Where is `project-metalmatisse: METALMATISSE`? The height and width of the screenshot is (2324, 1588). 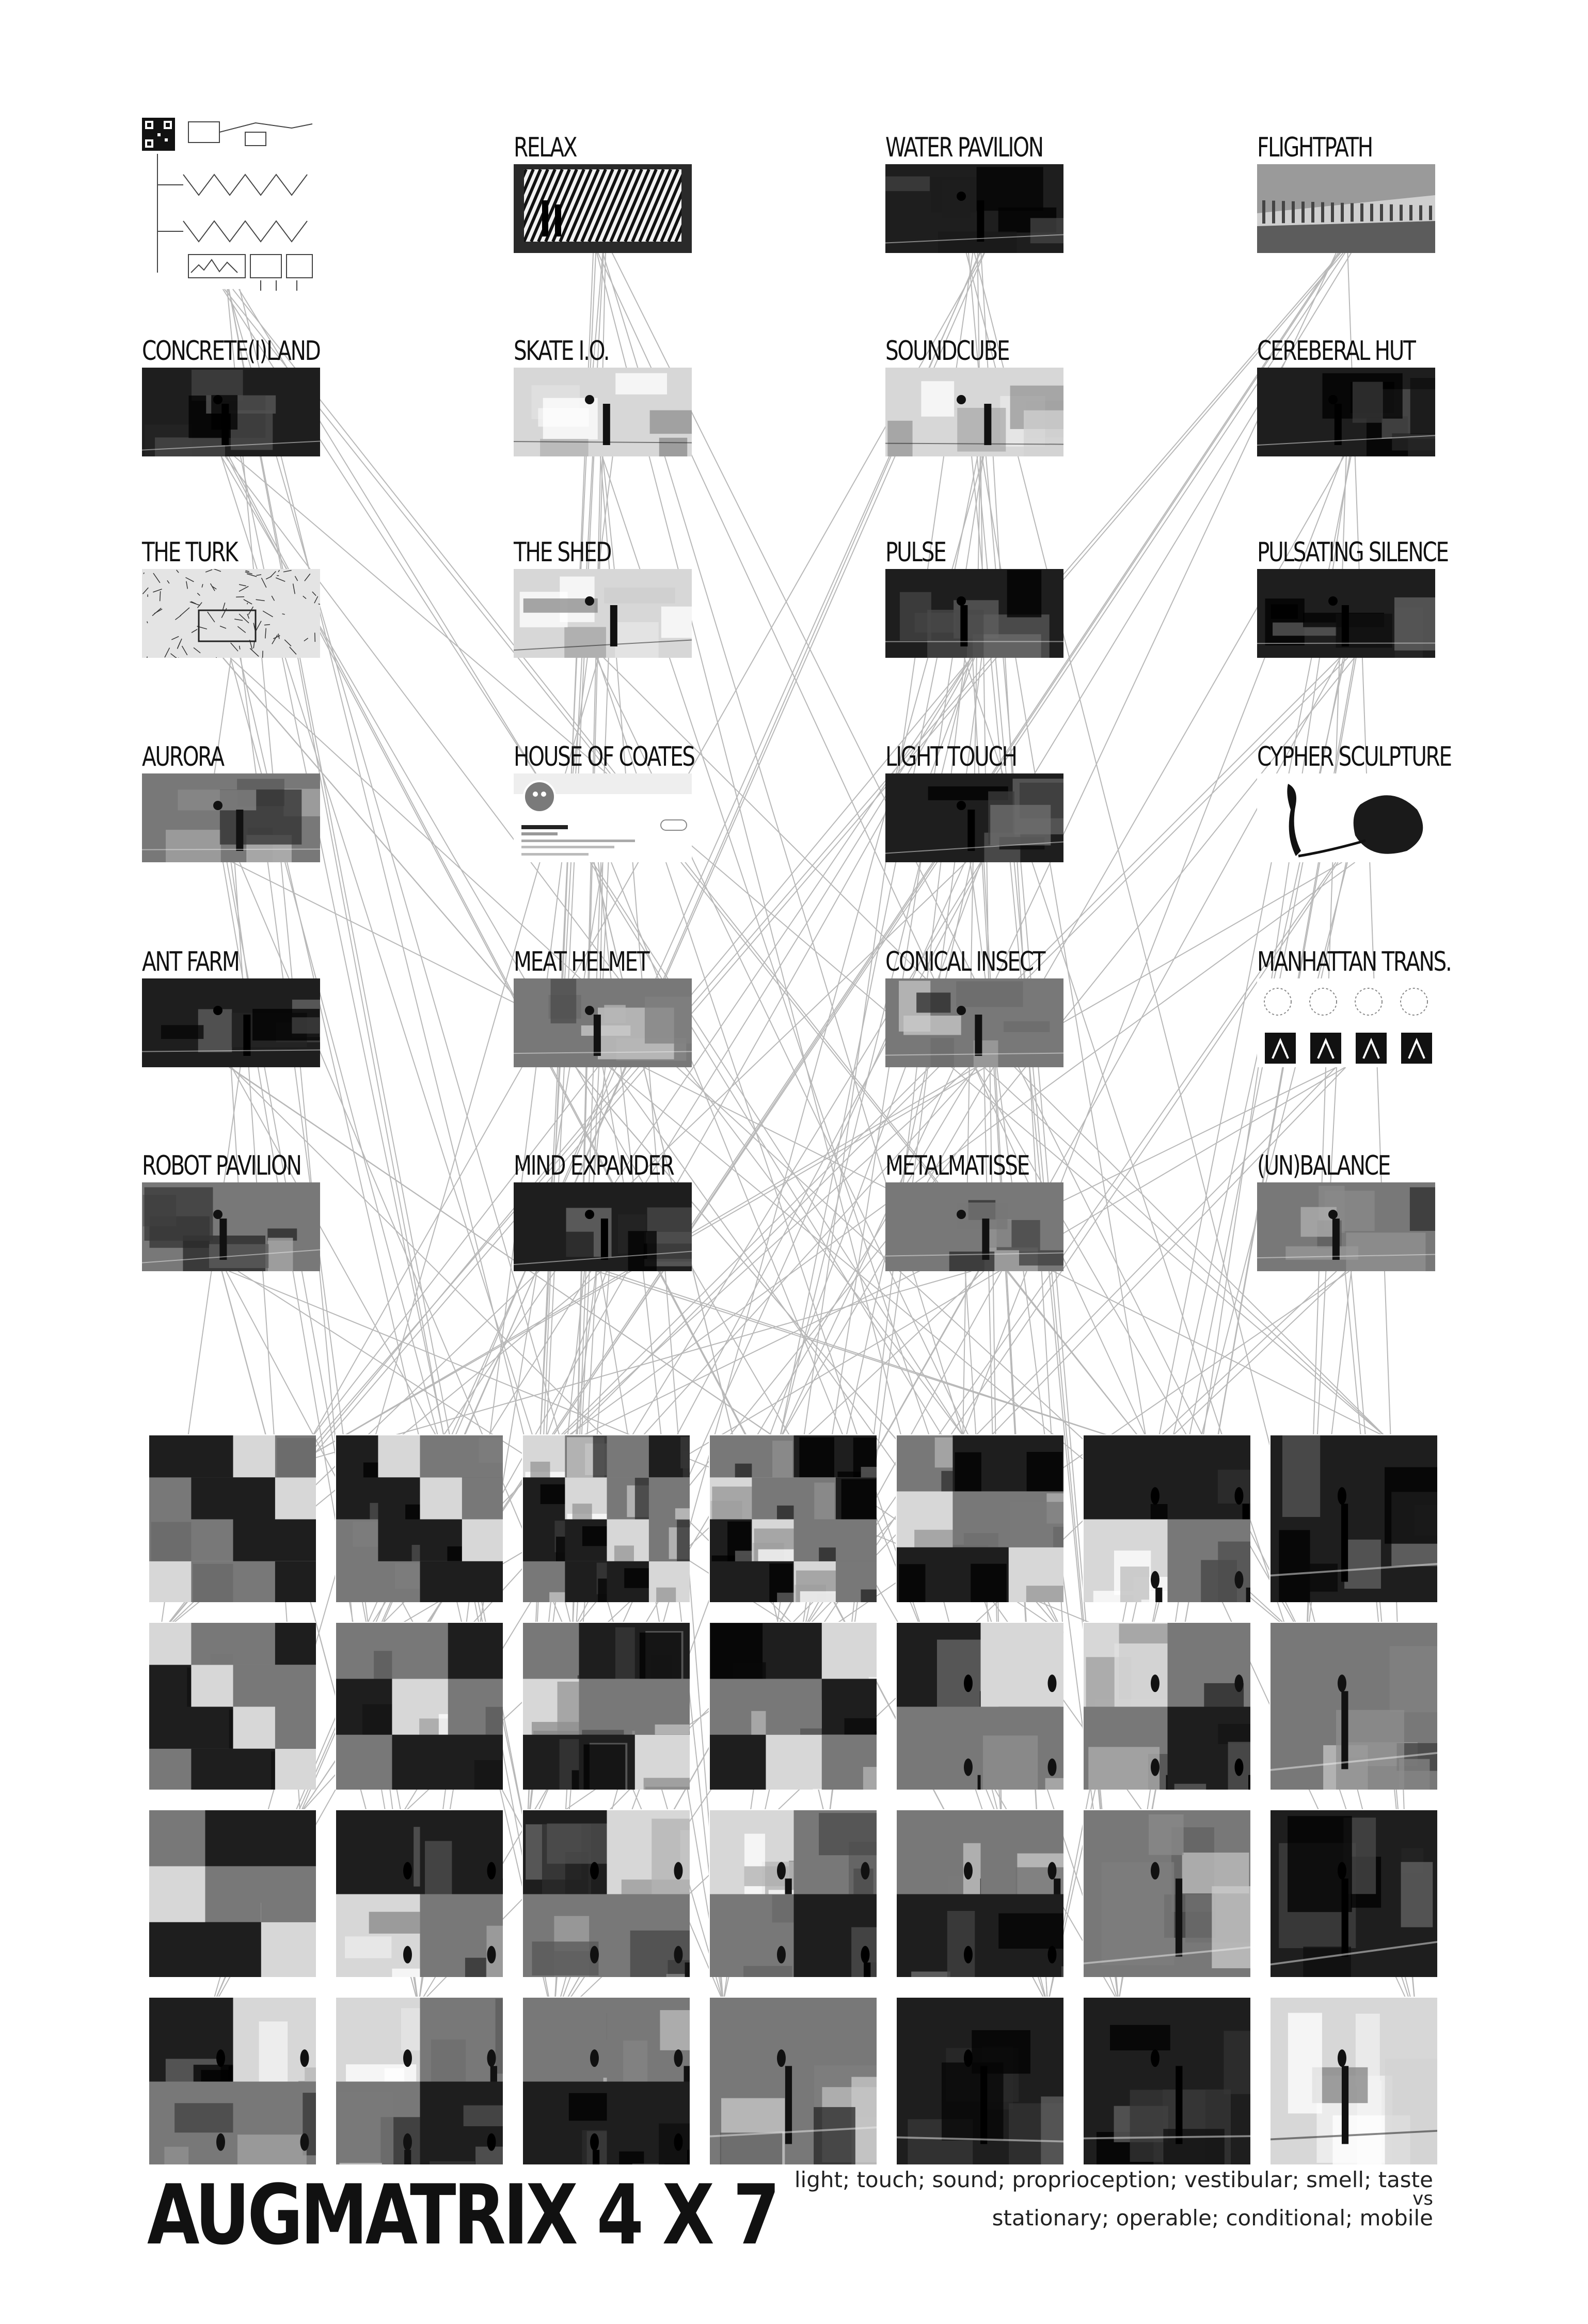
project-metalmatisse: METALMATISSE is located at coordinates (974, 1208).